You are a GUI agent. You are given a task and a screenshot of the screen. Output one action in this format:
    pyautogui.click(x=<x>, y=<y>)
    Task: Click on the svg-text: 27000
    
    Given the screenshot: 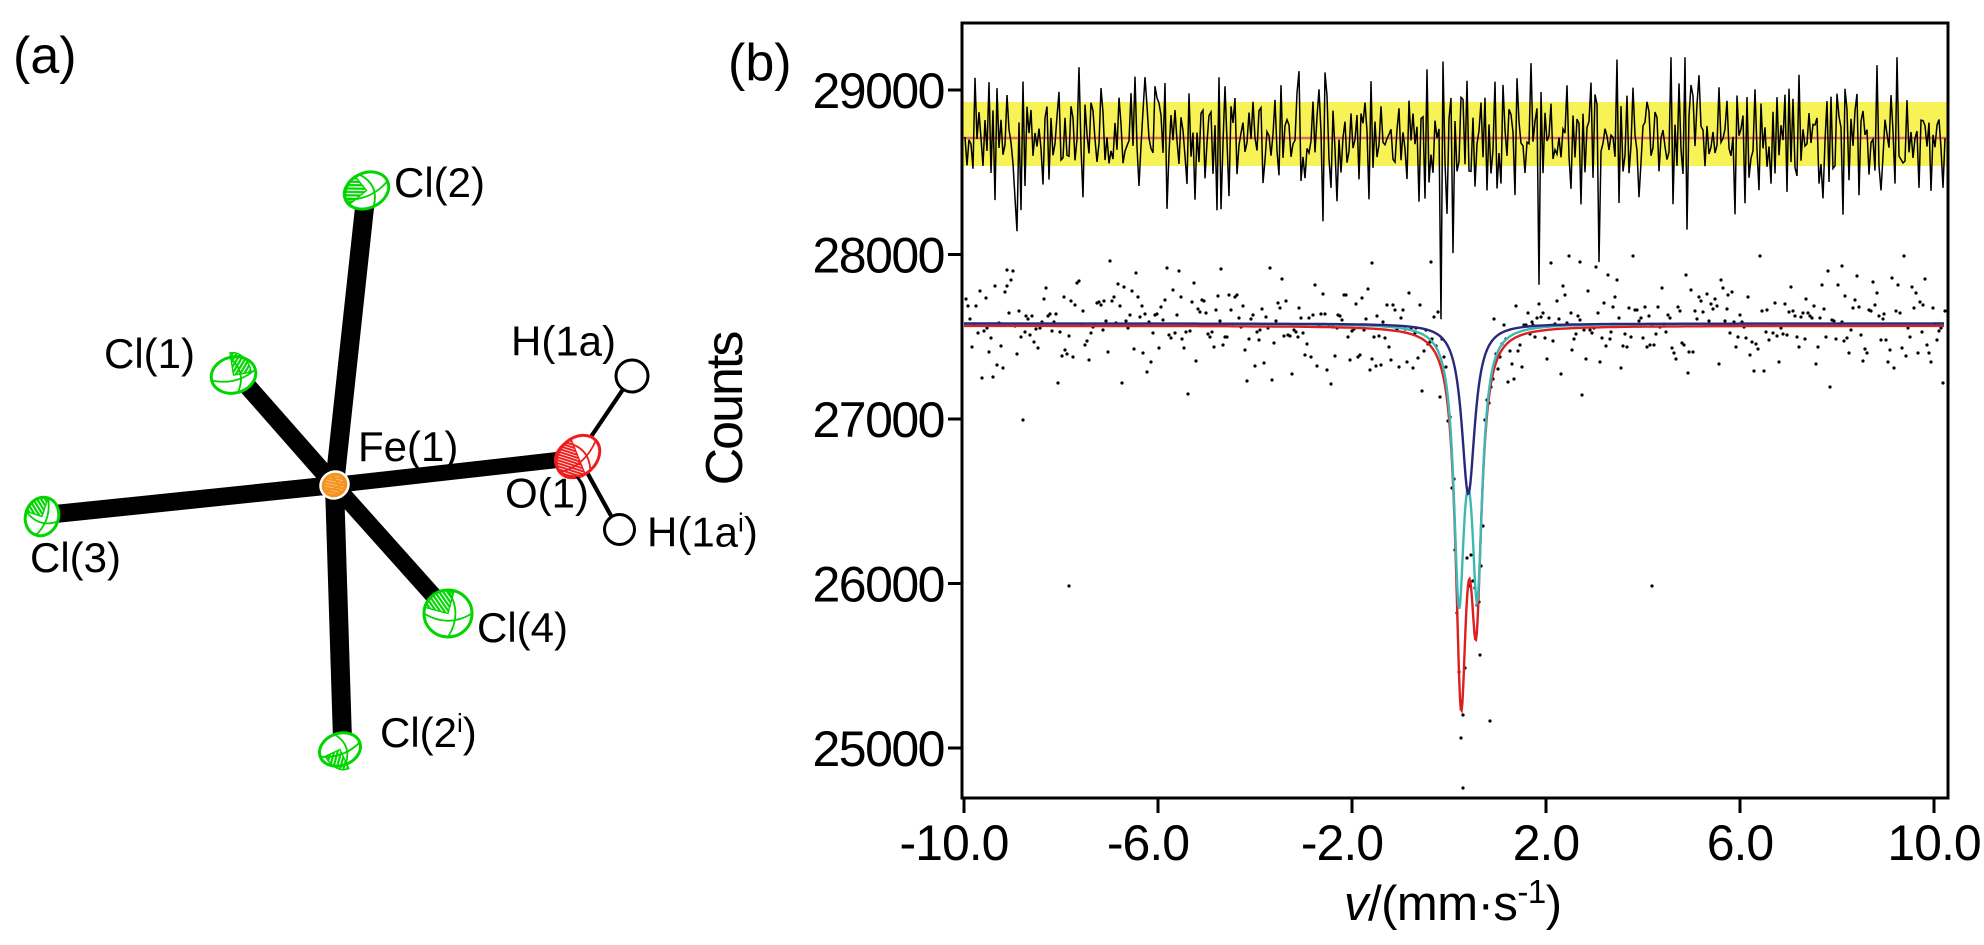 What is the action you would take?
    pyautogui.click(x=878, y=420)
    